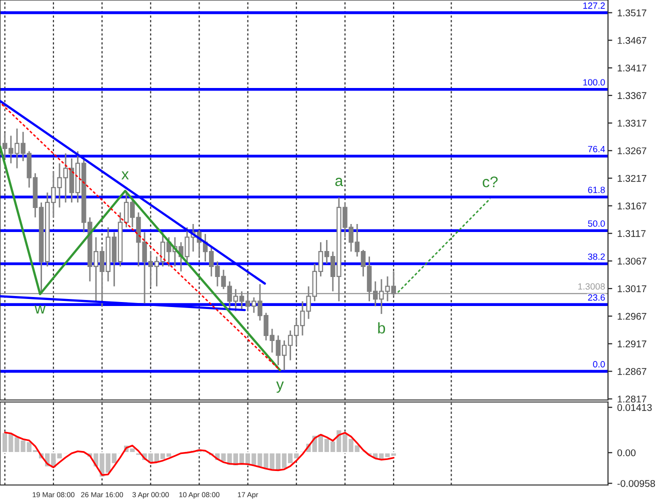 Image resolution: width=665 pixels, height=504 pixels. I want to click on y-tick-label: 1.3517, so click(632, 12).